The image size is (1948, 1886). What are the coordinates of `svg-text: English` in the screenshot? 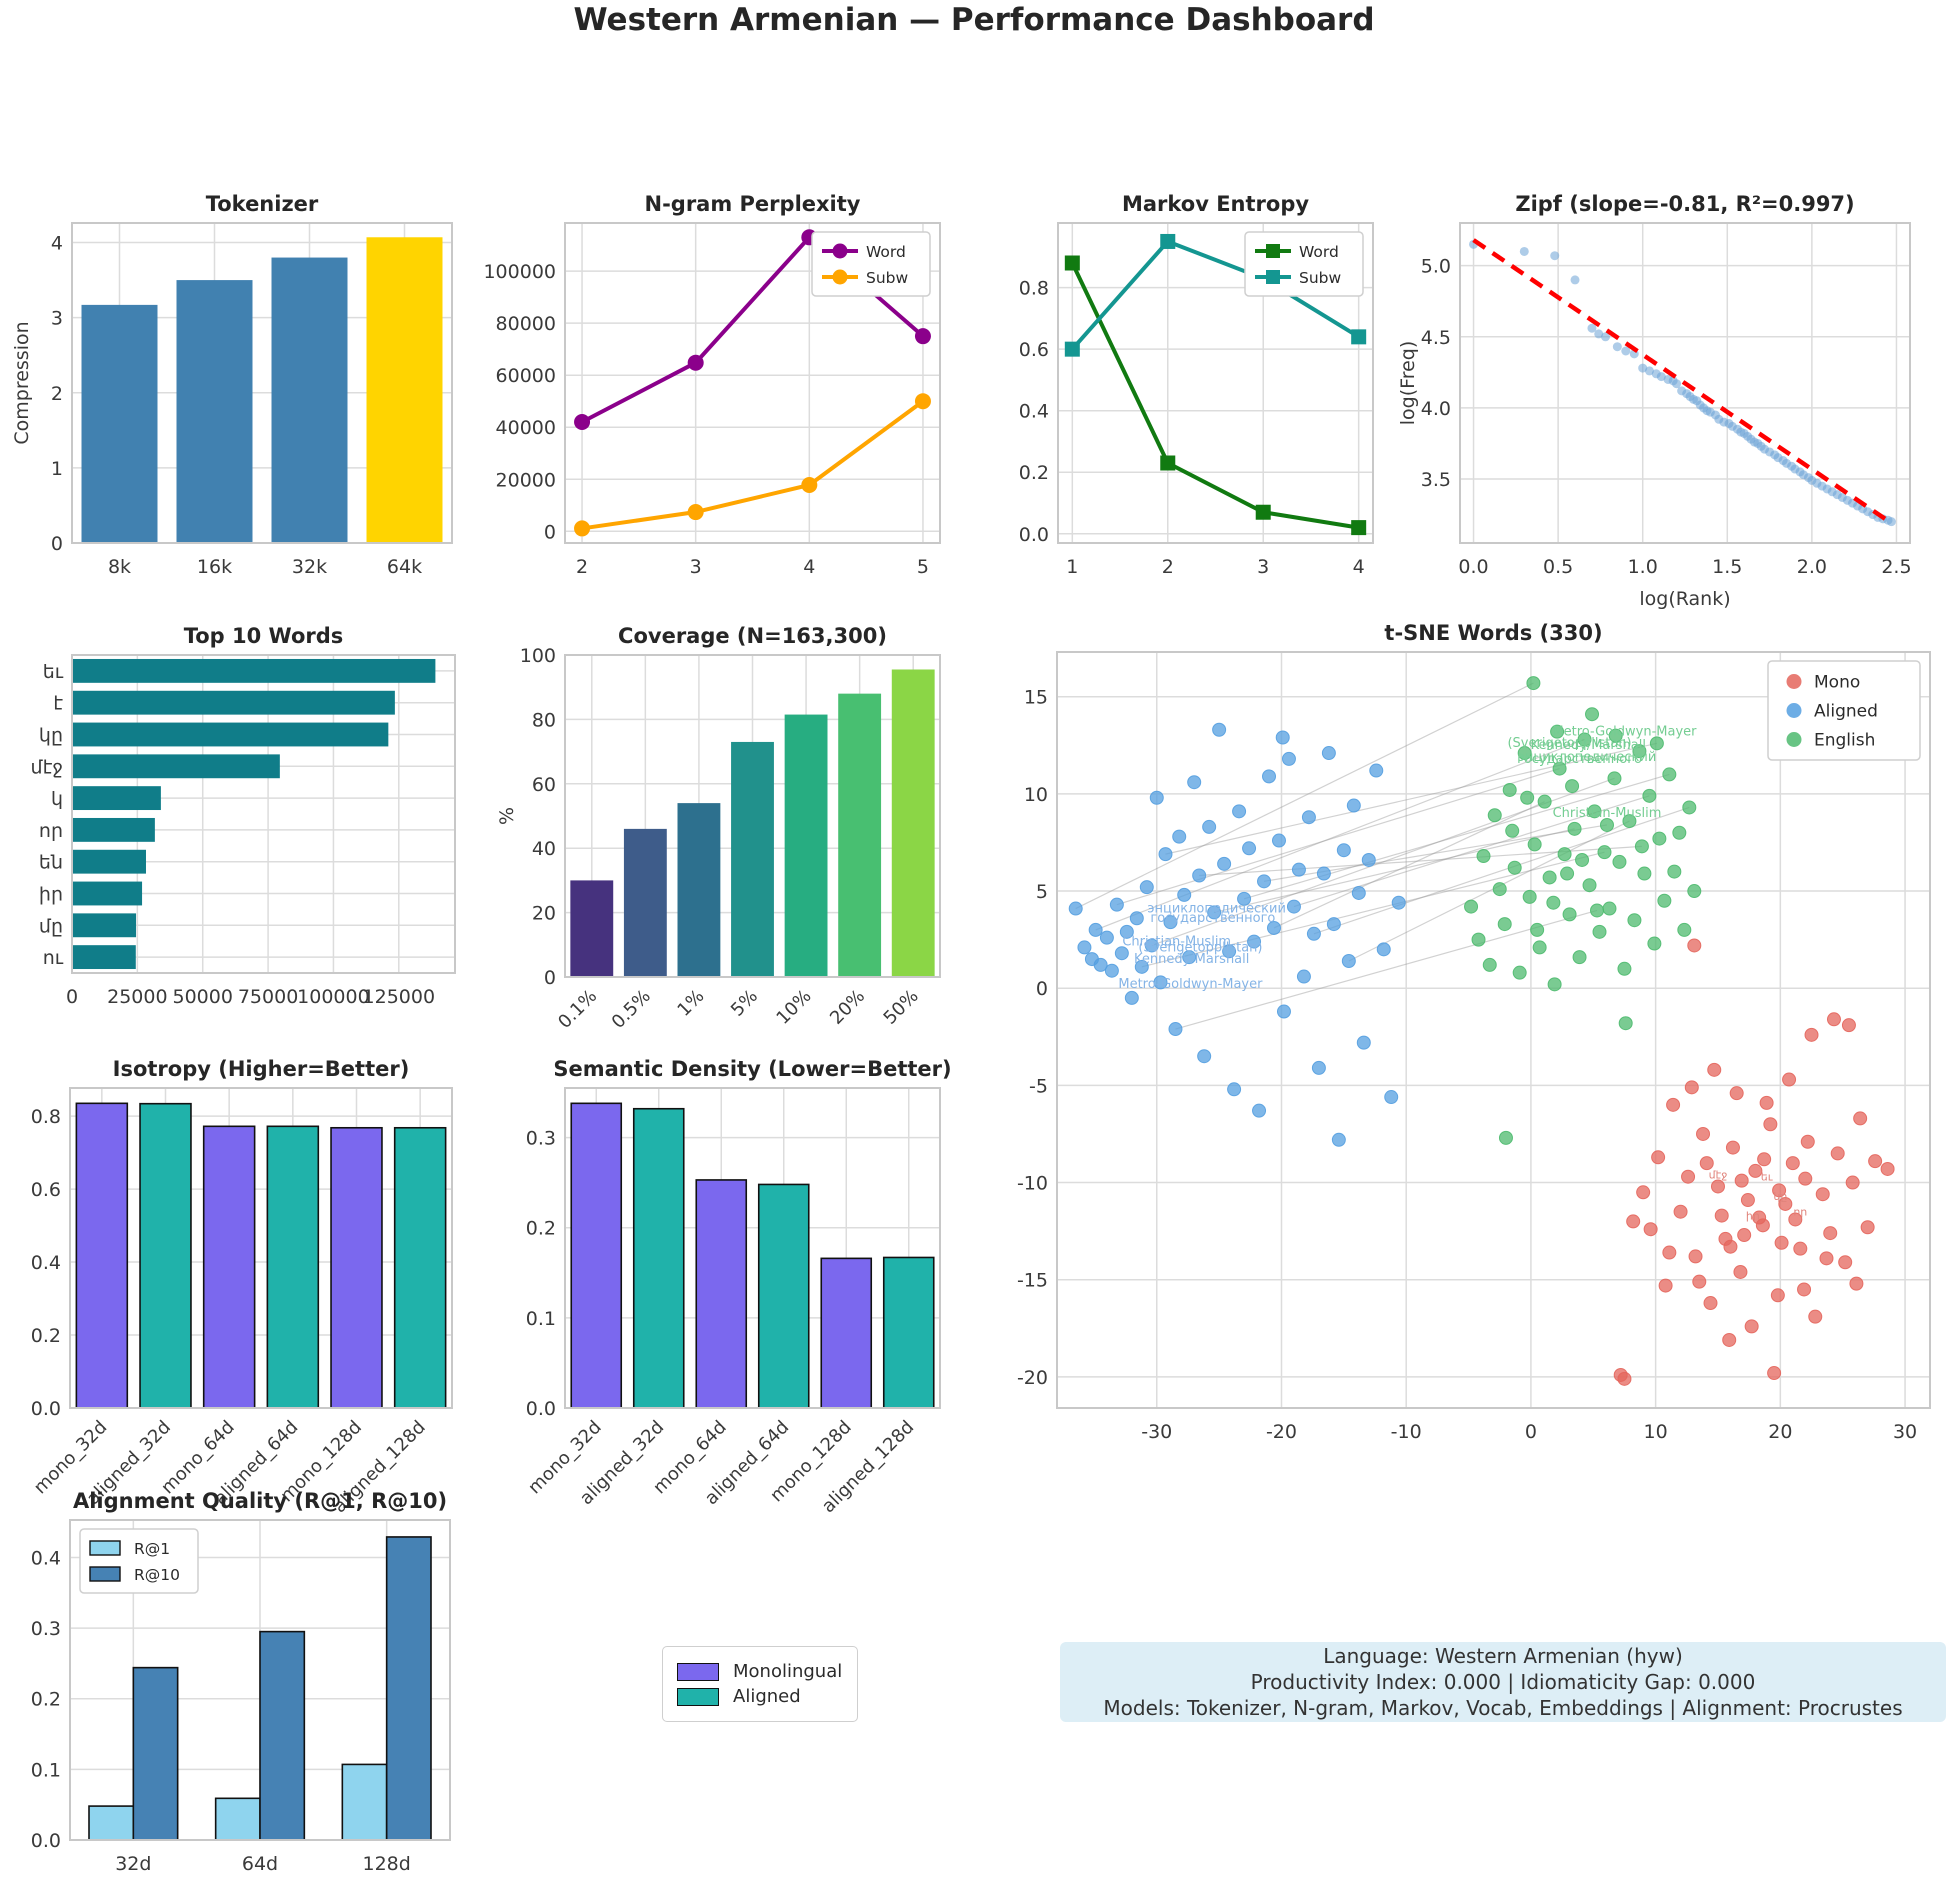 It's located at (1844, 741).